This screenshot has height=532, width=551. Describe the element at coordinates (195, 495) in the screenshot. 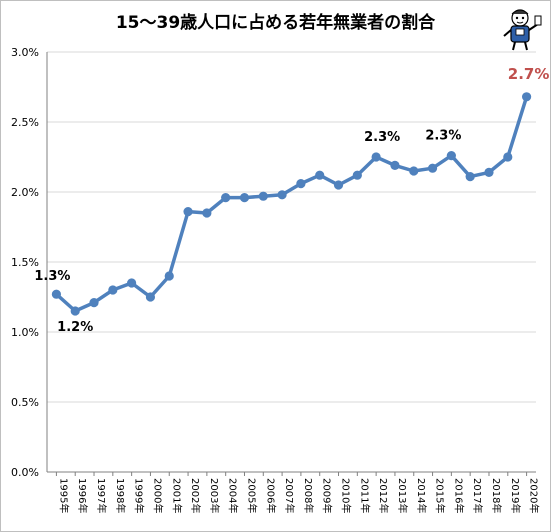

I see `x-tick-label: 2002年` at that location.